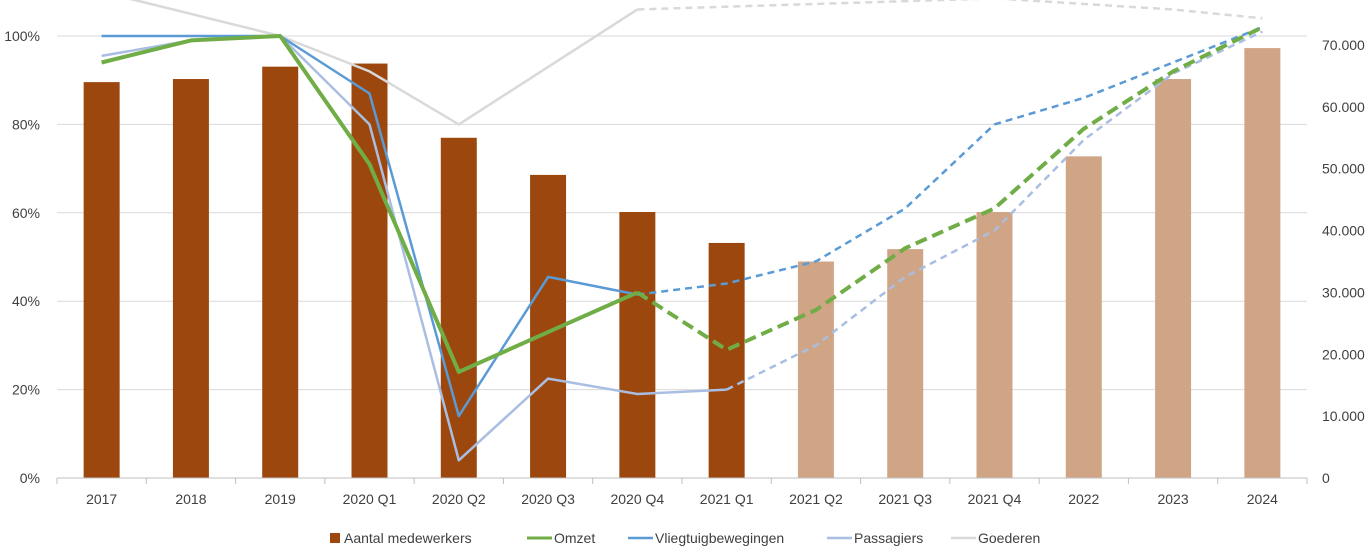 This screenshot has width=1372, height=551. I want to click on legend-swatch, so click(335, 538).